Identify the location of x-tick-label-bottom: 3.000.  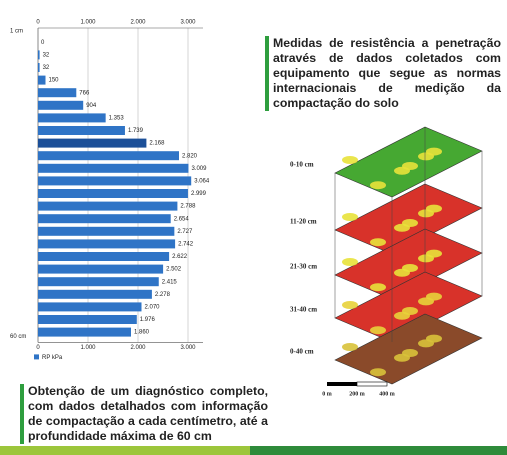
(188, 348).